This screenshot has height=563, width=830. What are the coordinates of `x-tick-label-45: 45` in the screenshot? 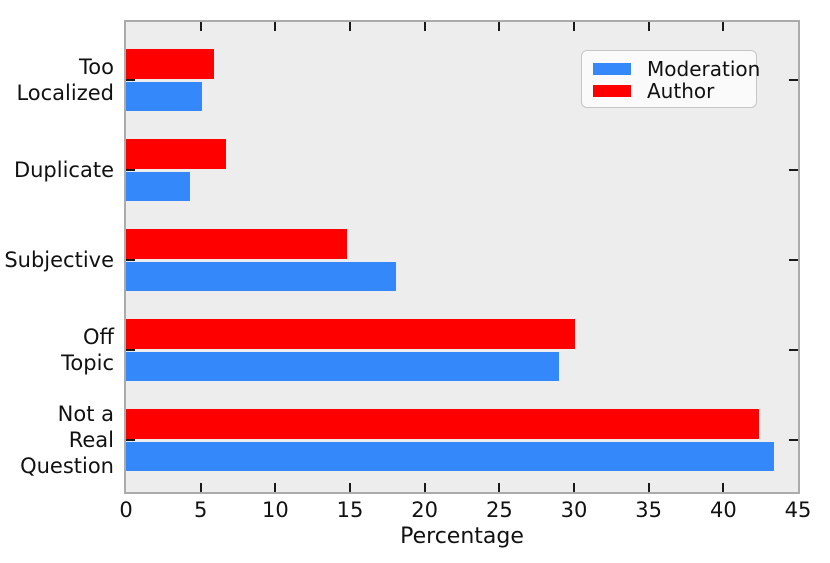 It's located at (798, 510).